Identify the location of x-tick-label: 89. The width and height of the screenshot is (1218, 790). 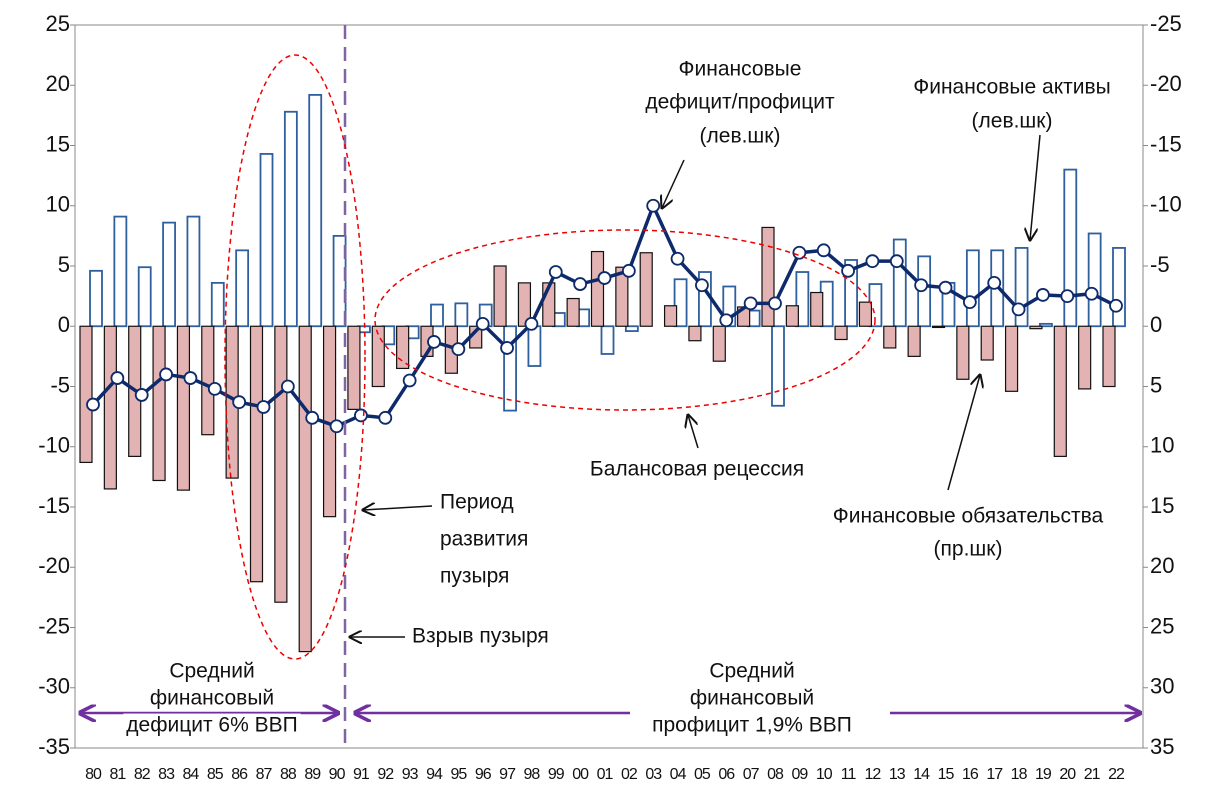
(312, 774).